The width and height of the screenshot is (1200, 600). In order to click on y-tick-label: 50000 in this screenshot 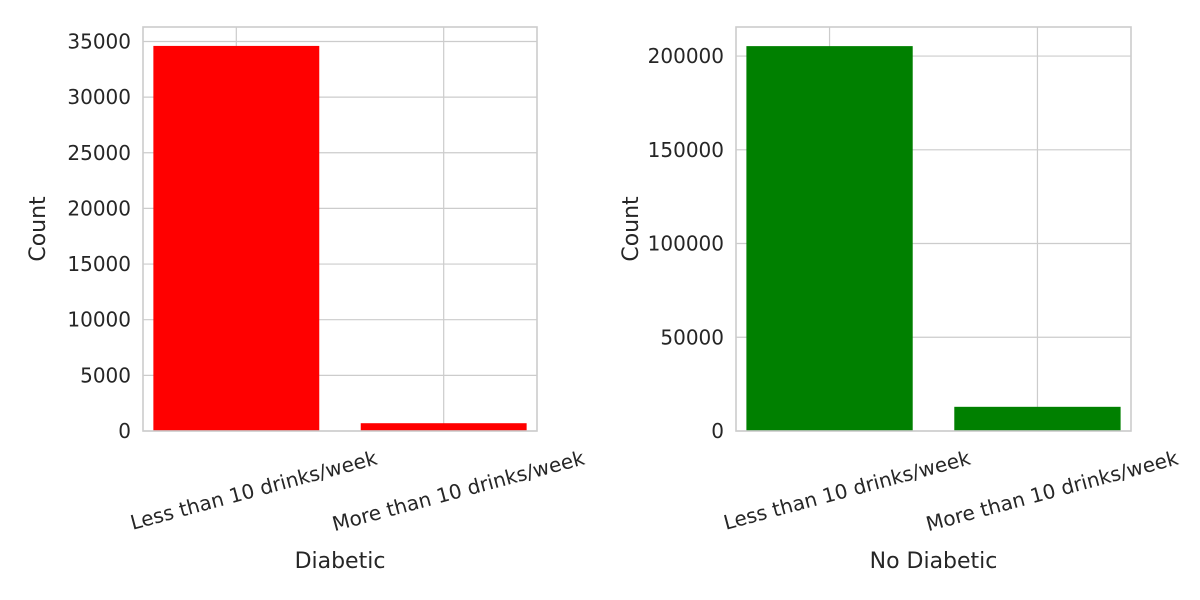, I will do `click(692, 337)`.